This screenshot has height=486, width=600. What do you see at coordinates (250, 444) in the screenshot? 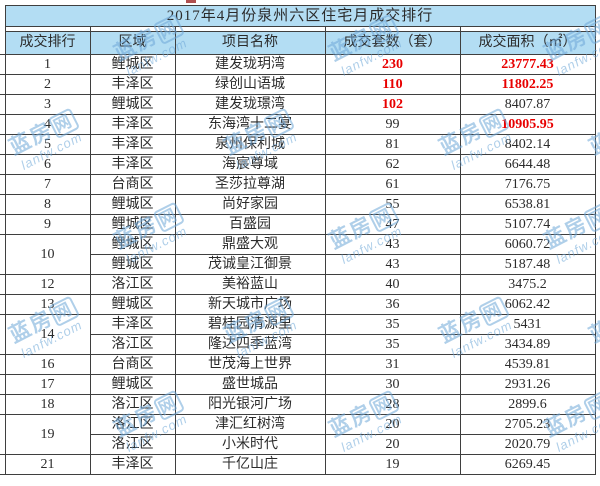
I see `project-name-cell: 小米时代` at bounding box center [250, 444].